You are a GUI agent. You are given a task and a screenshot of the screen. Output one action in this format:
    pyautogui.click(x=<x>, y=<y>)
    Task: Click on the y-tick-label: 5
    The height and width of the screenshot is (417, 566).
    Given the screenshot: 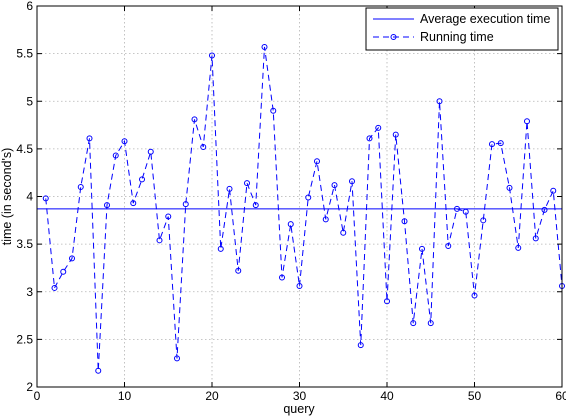 What is the action you would take?
    pyautogui.click(x=29, y=101)
    